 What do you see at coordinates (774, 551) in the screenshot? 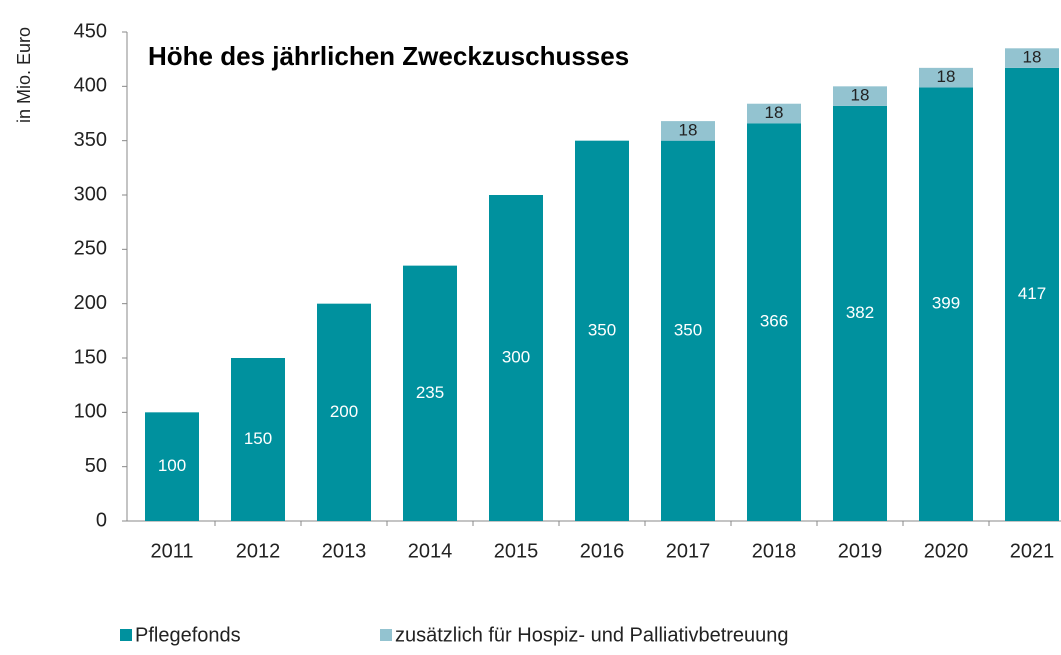
I see `x-tick-label: 2018` at bounding box center [774, 551].